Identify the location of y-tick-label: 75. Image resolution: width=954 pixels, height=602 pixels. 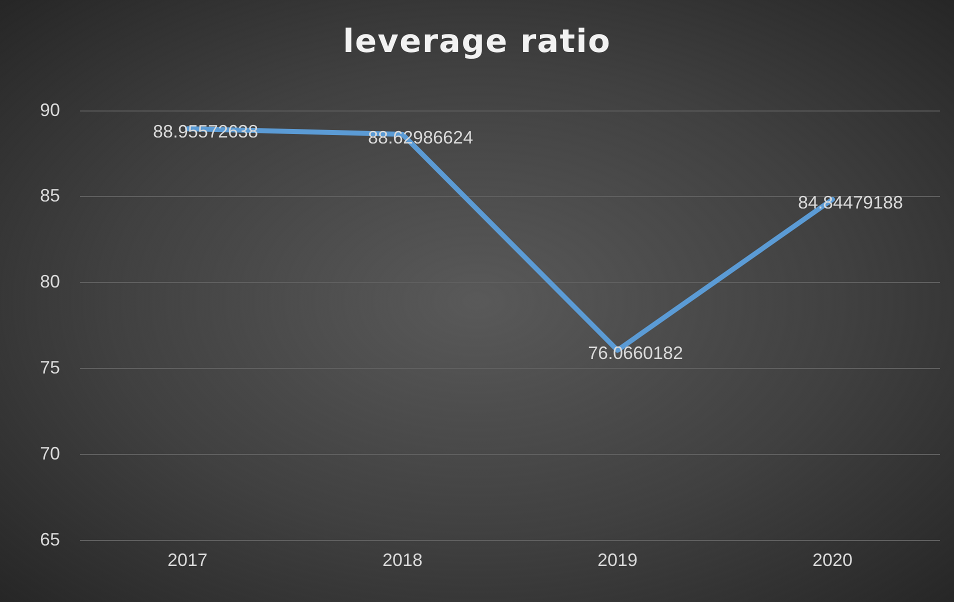
(50, 368).